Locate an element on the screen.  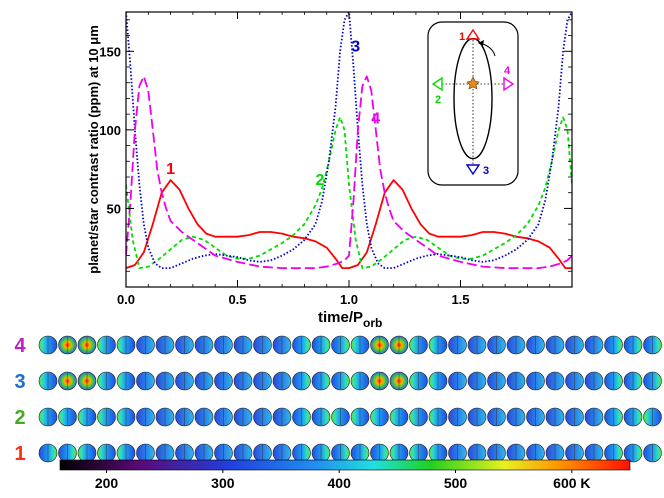
arrow-head-icon is located at coordinates (481, 43).